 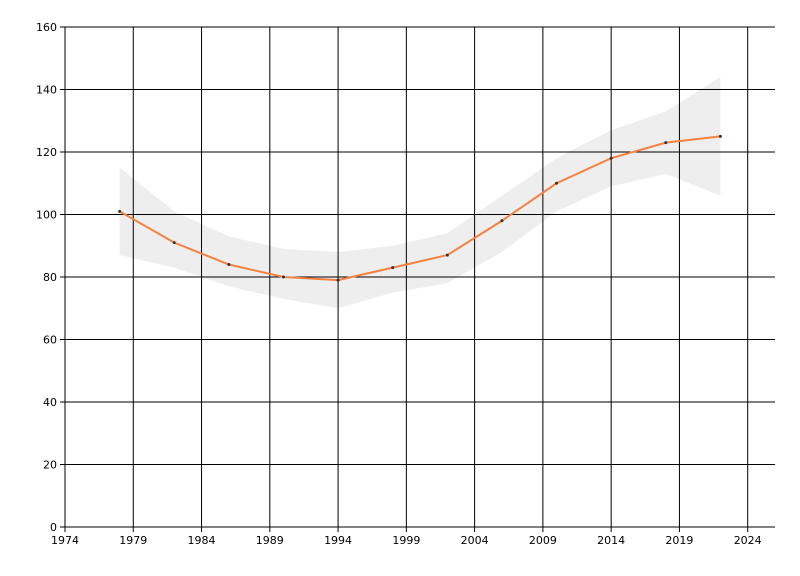 I want to click on y-tick-label: 140, so click(x=46, y=90).